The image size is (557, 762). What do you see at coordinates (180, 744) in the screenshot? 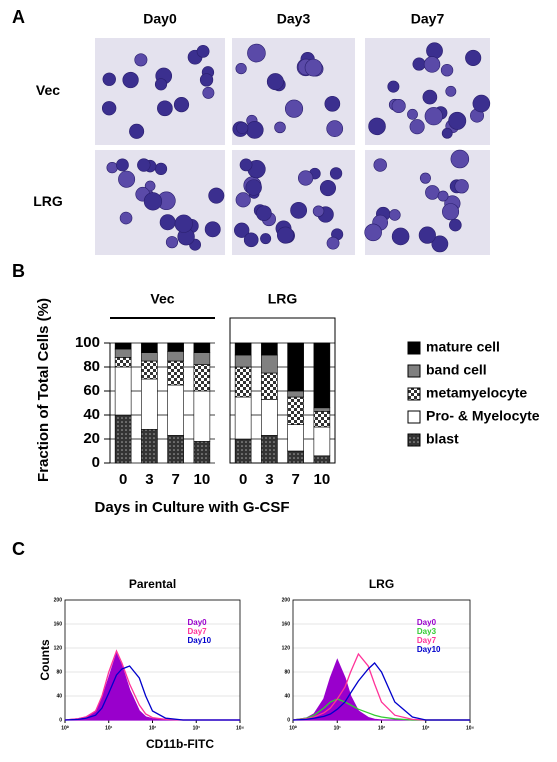
I see `x-axis-label: CD11b-FITC` at bounding box center [180, 744].